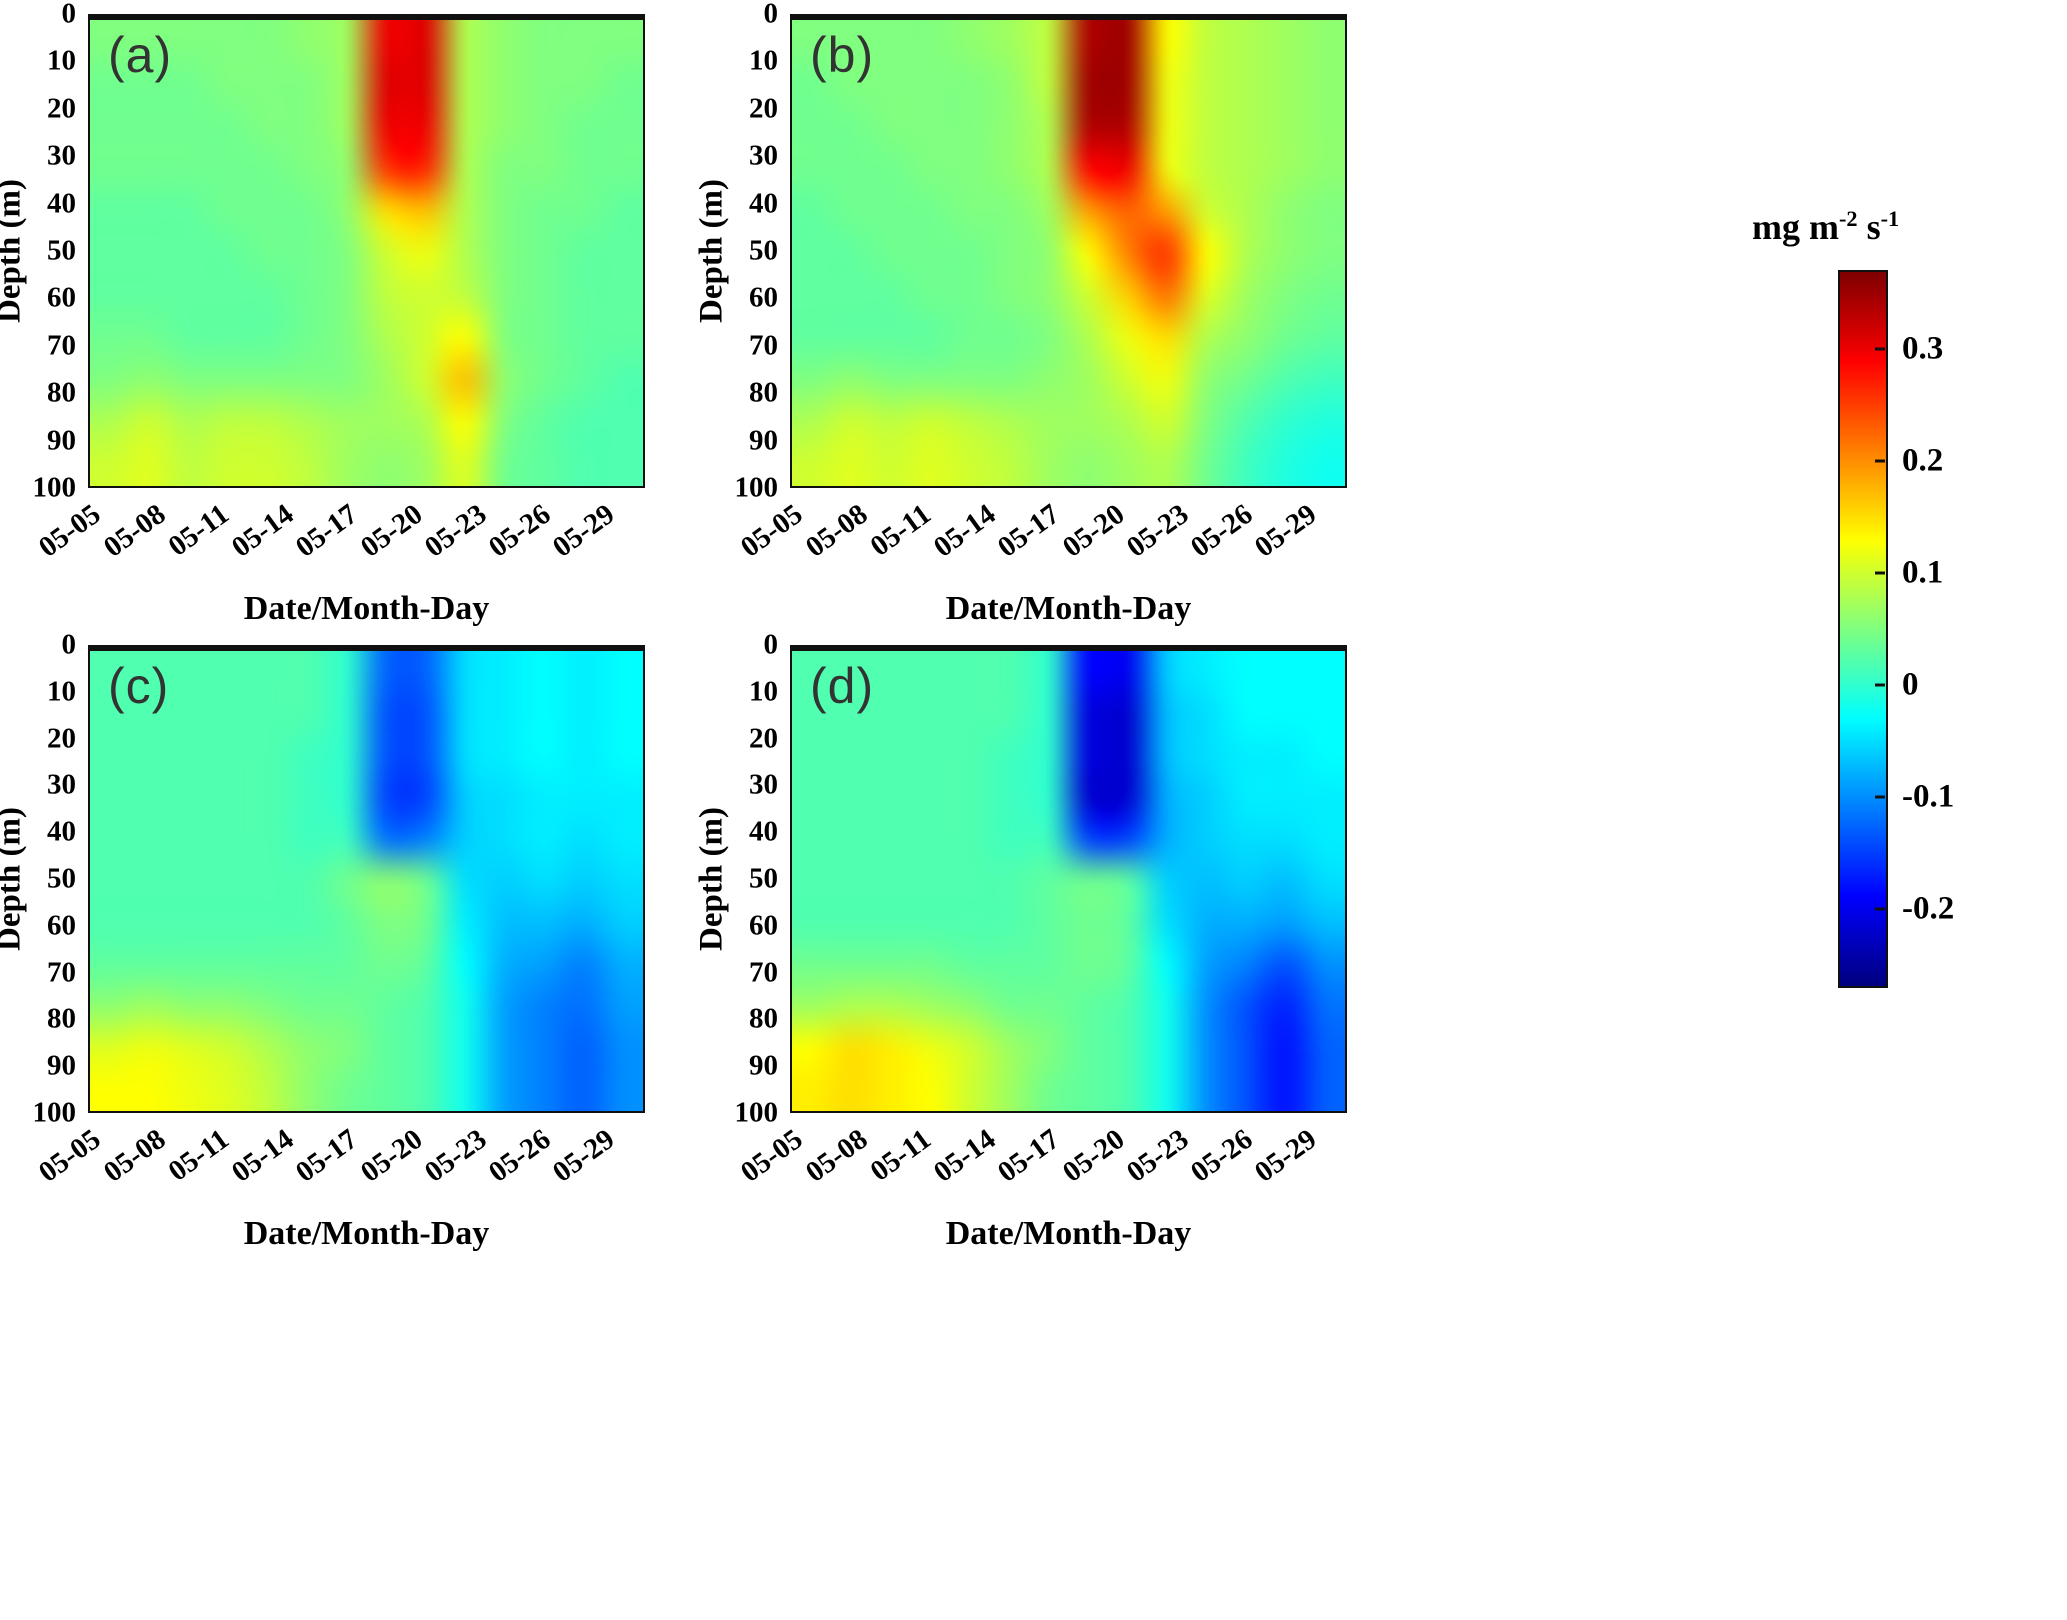  What do you see at coordinates (1923, 348) in the screenshot?
I see `colorbar-tick-label: 0.3` at bounding box center [1923, 348].